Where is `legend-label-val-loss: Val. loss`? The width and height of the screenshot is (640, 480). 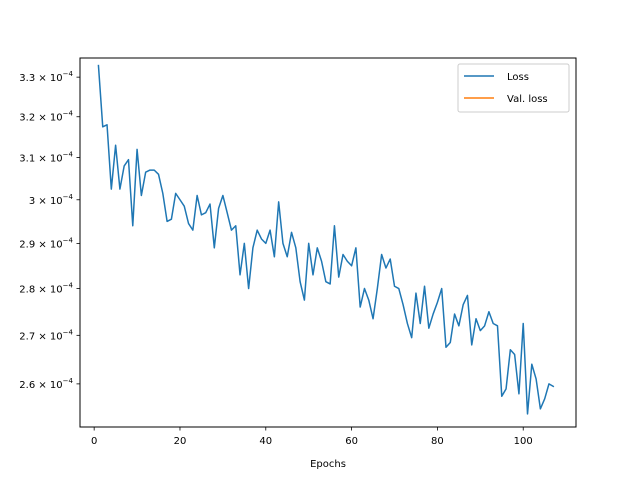 legend-label-val-loss: Val. loss is located at coordinates (527, 99).